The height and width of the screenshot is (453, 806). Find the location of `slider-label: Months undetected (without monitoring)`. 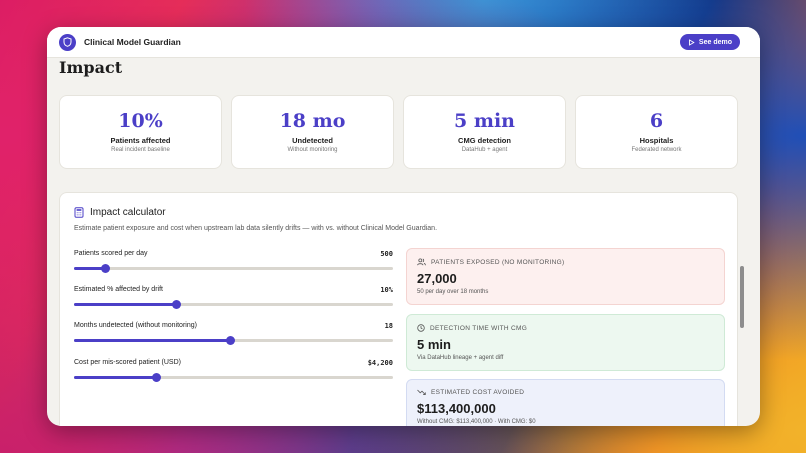

slider-label: Months undetected (without monitoring) is located at coordinates (135, 325).